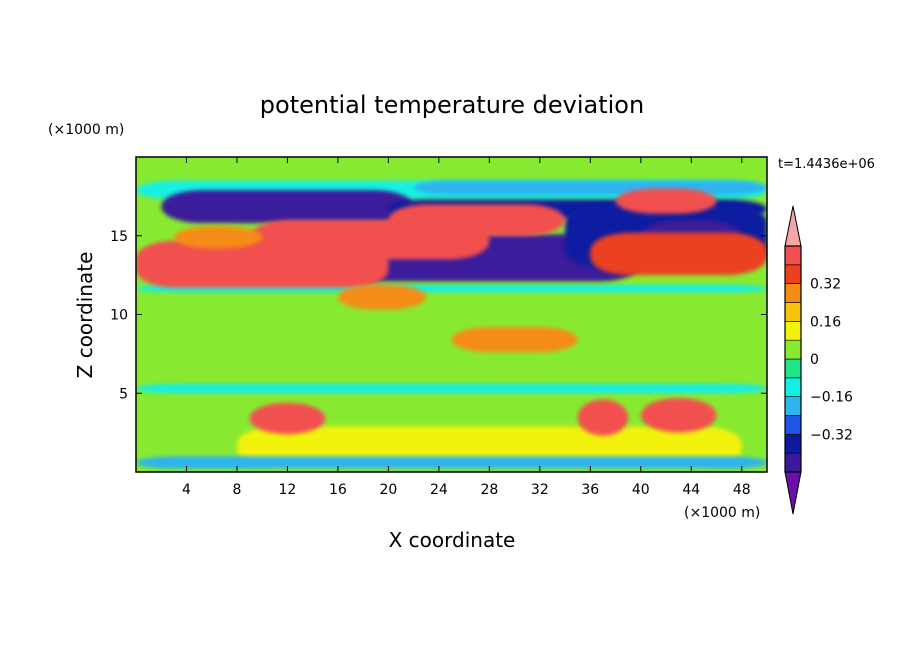 This screenshot has height=654, width=904. What do you see at coordinates (590, 490) in the screenshot?
I see `x-tick-label-36: 36` at bounding box center [590, 490].